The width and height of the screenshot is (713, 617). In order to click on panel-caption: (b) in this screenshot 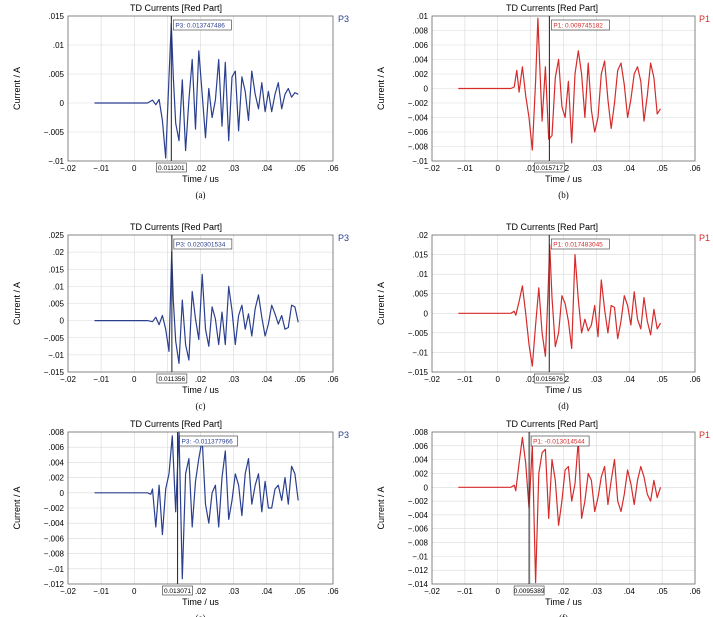, I will do `click(563, 195)`.